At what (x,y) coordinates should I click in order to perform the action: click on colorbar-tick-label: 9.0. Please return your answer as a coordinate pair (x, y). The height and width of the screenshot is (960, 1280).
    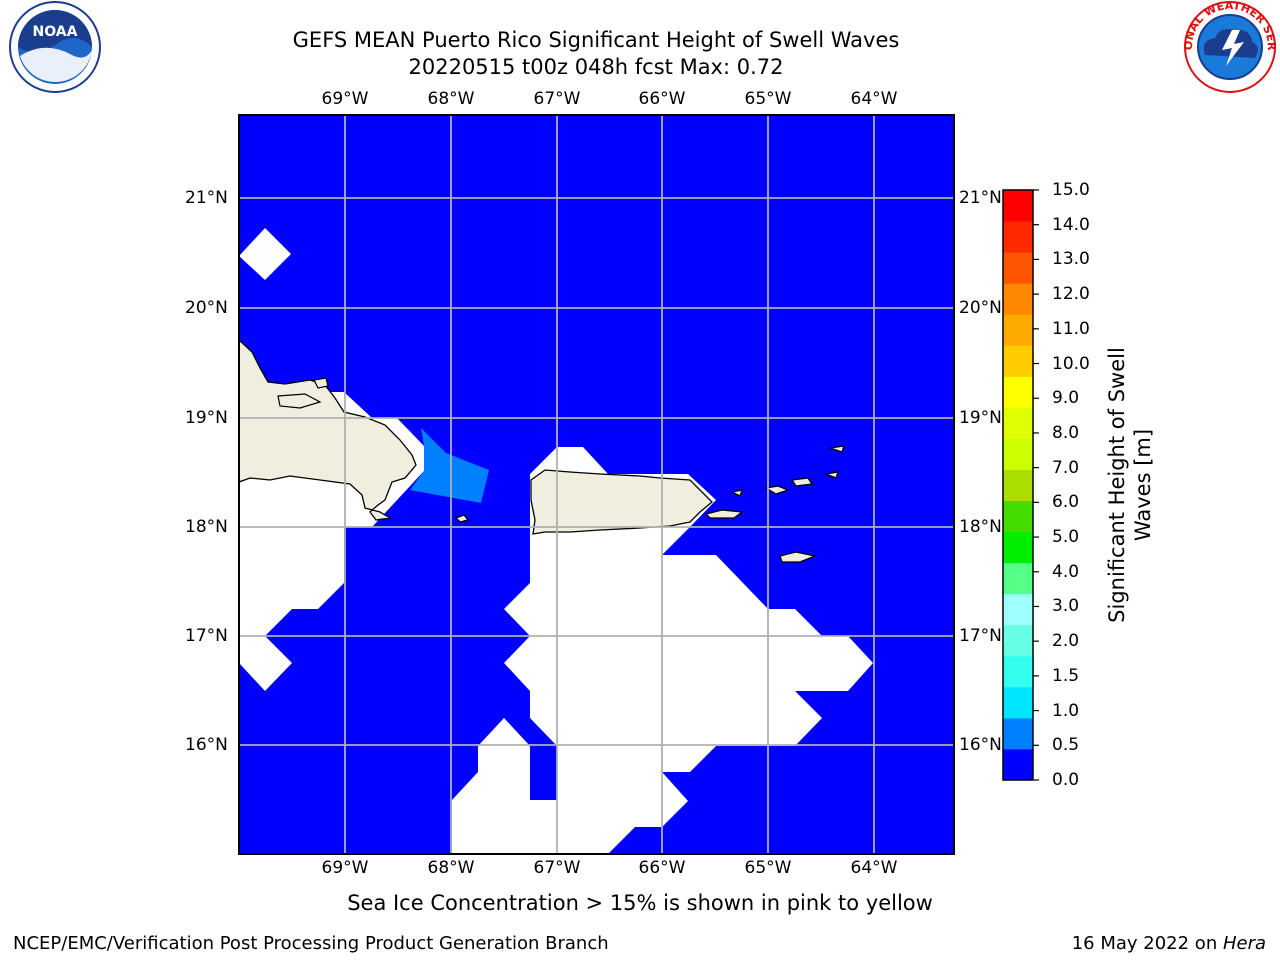
    Looking at the image, I should click on (1066, 398).